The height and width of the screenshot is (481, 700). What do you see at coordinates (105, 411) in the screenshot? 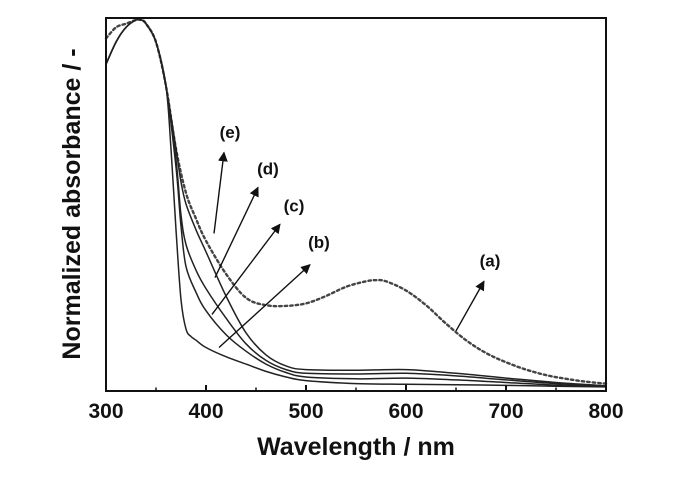
I see `x-tick-label: 300` at bounding box center [105, 411].